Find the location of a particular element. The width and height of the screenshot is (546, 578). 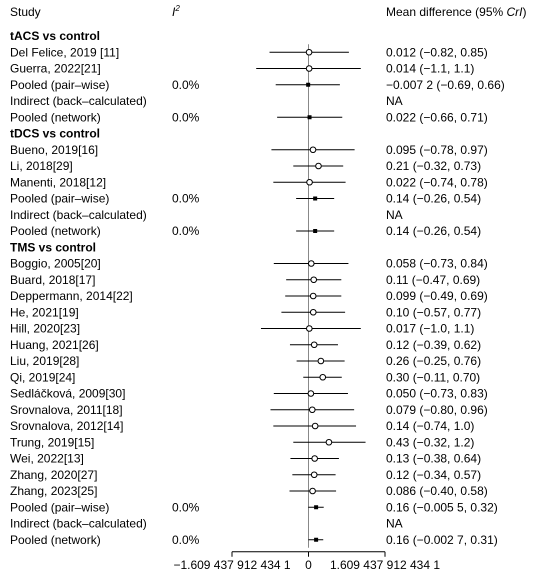

row-estimate-ci: 0.058 (−0.73, 0.84) is located at coordinates (437, 264).